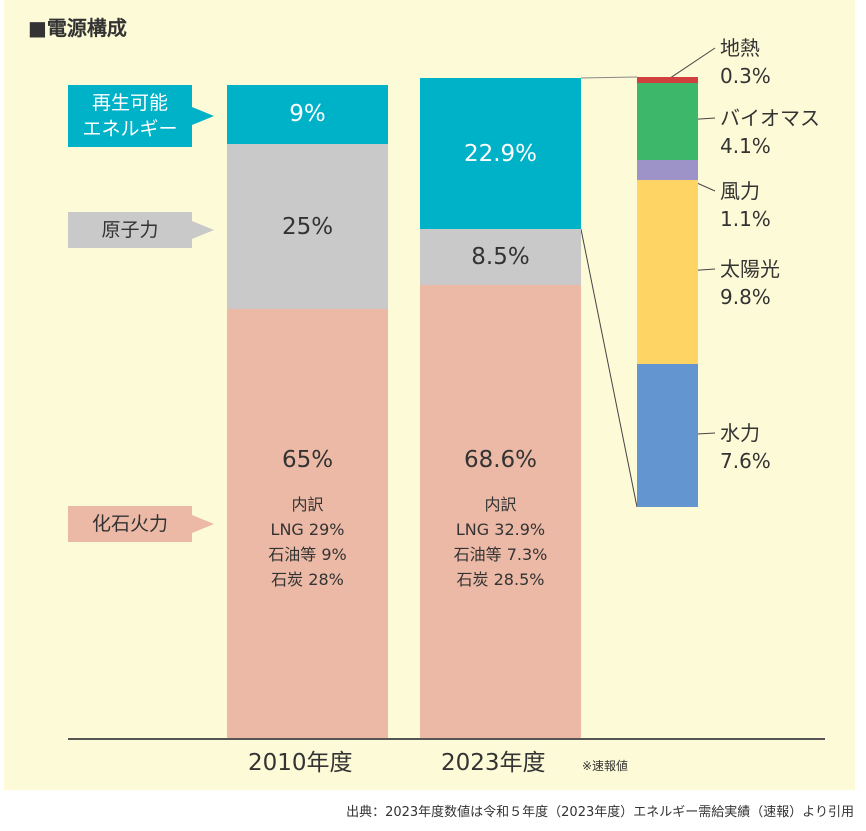 The width and height of the screenshot is (866, 831). I want to click on breakdown-label: 水力 7.6%, so click(745, 447).